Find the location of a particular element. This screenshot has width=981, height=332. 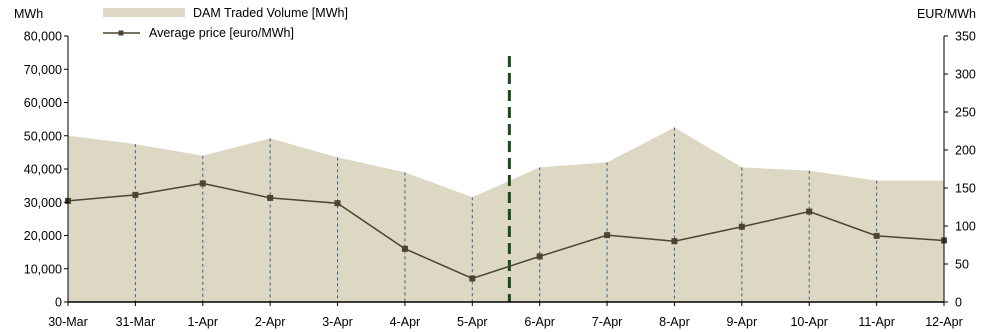

left-tick-label: 0 is located at coordinates (58, 303).